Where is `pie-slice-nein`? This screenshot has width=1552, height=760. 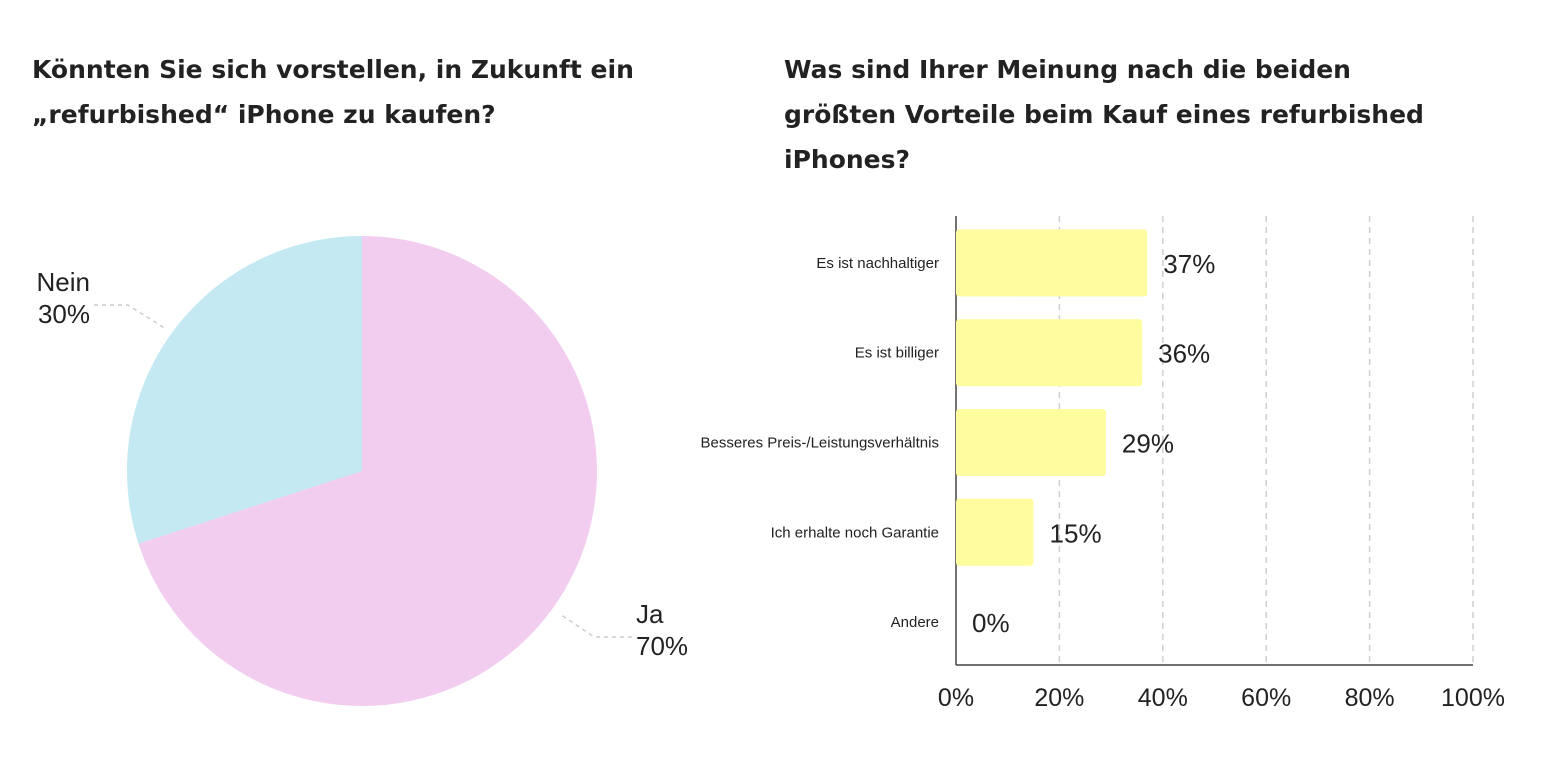 pie-slice-nein is located at coordinates (244, 390).